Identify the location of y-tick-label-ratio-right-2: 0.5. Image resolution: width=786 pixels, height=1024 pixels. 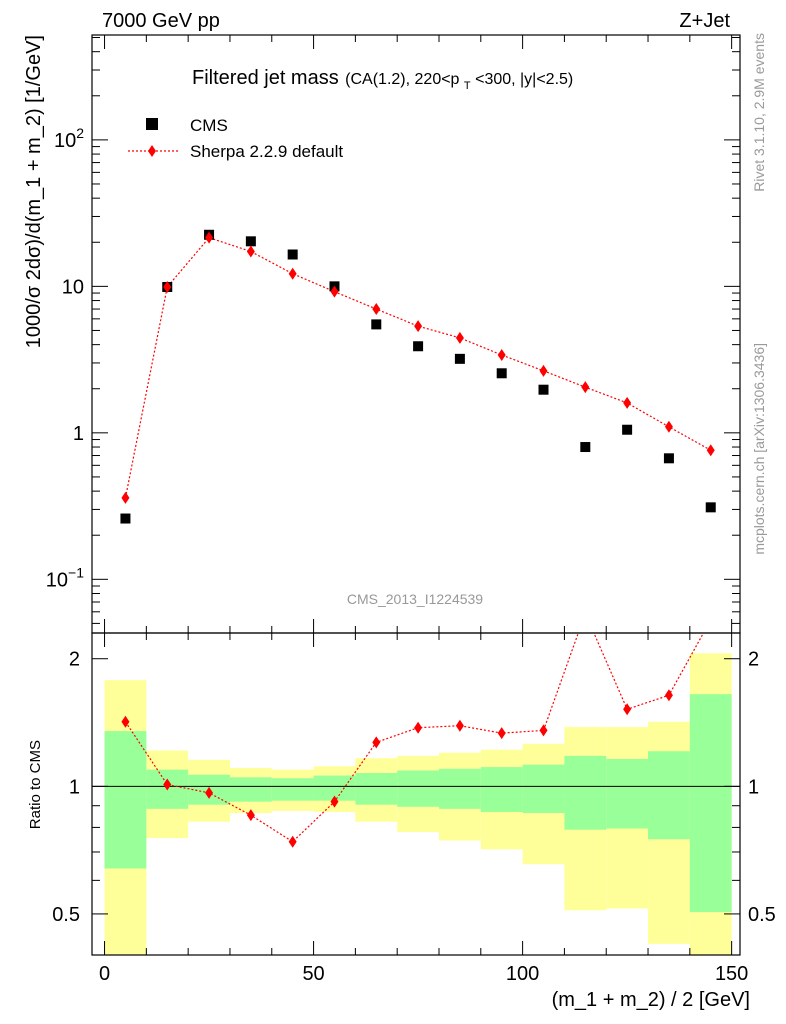
(762, 915).